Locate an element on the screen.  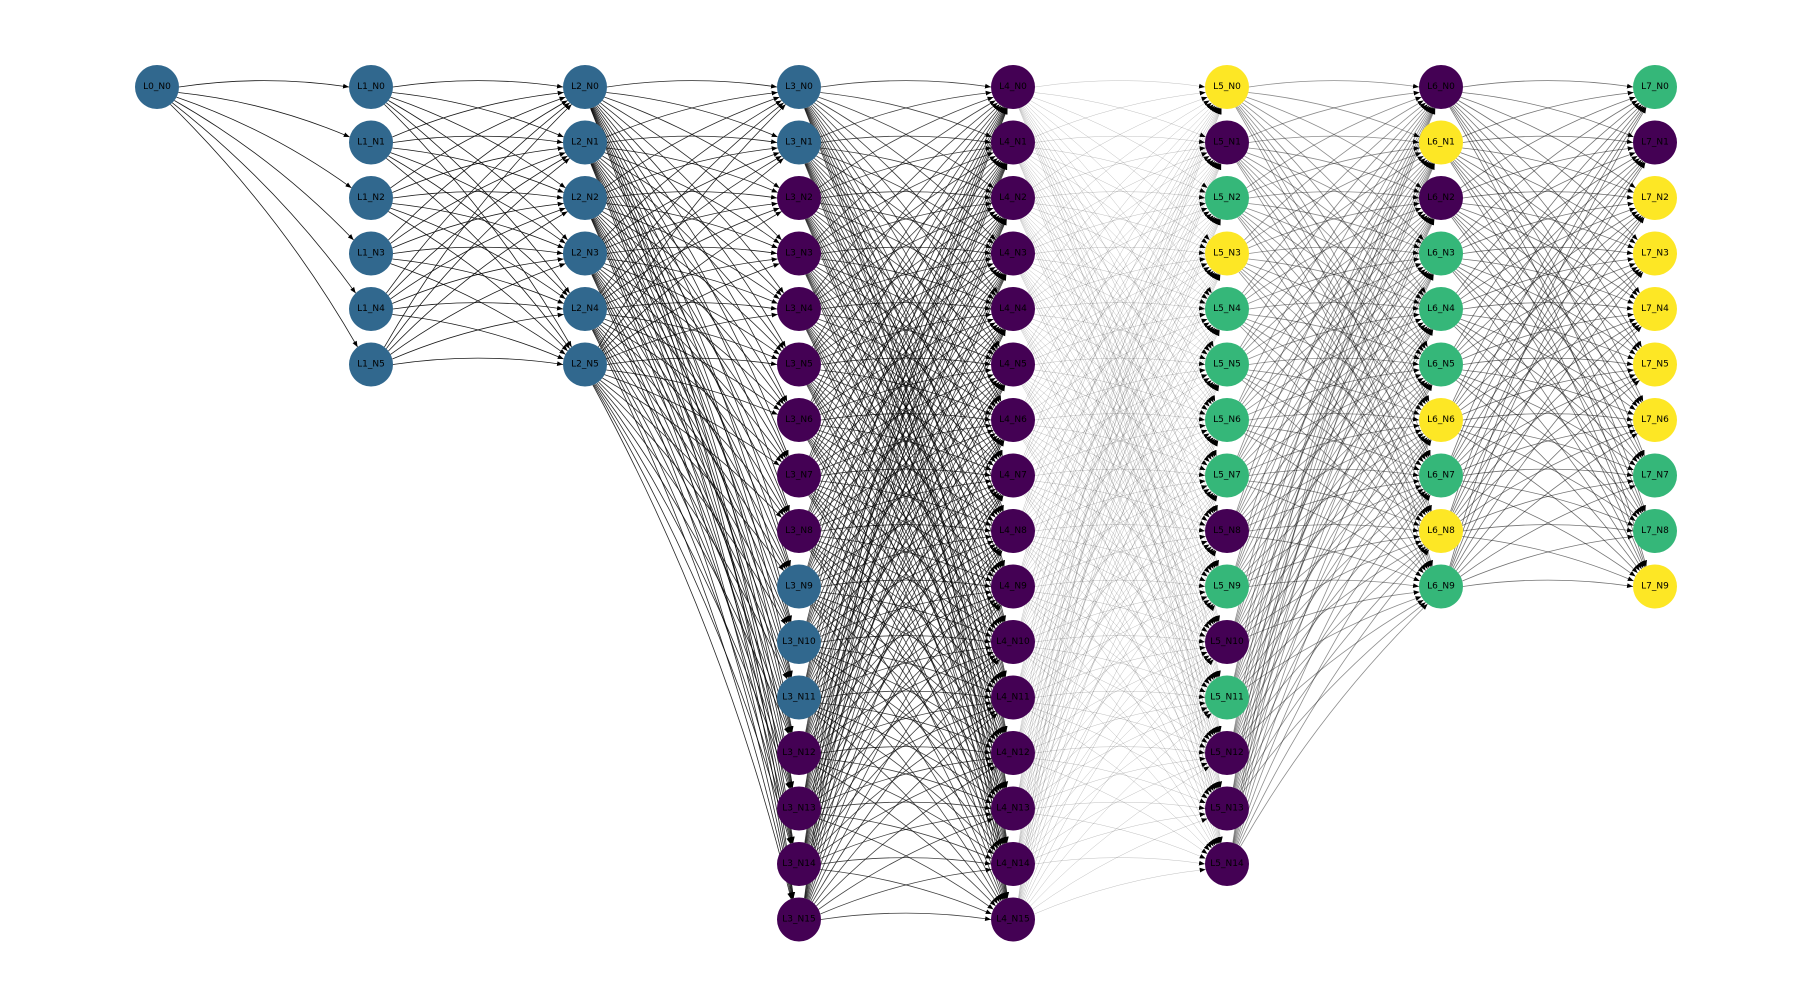
node-label: L3_N7 is located at coordinates (799, 476).